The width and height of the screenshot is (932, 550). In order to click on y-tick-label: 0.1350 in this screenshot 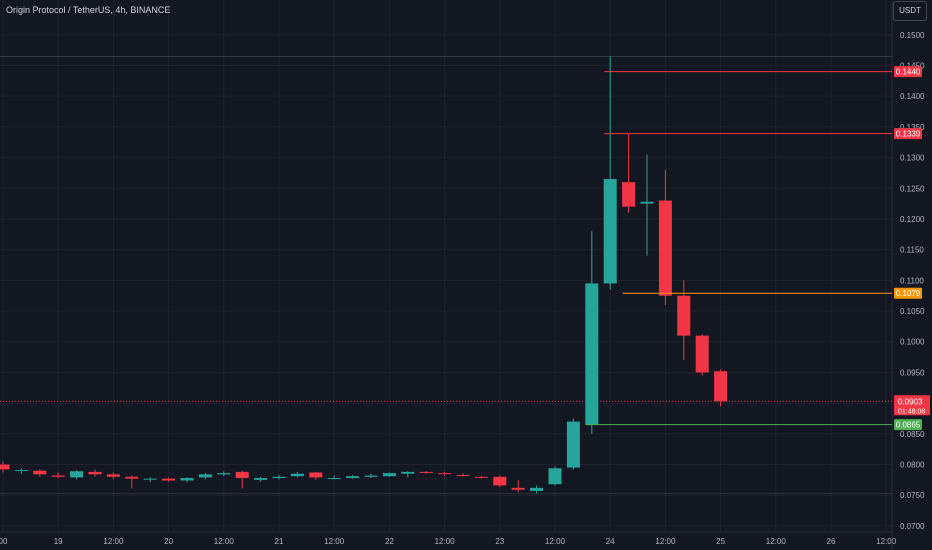, I will do `click(912, 127)`.